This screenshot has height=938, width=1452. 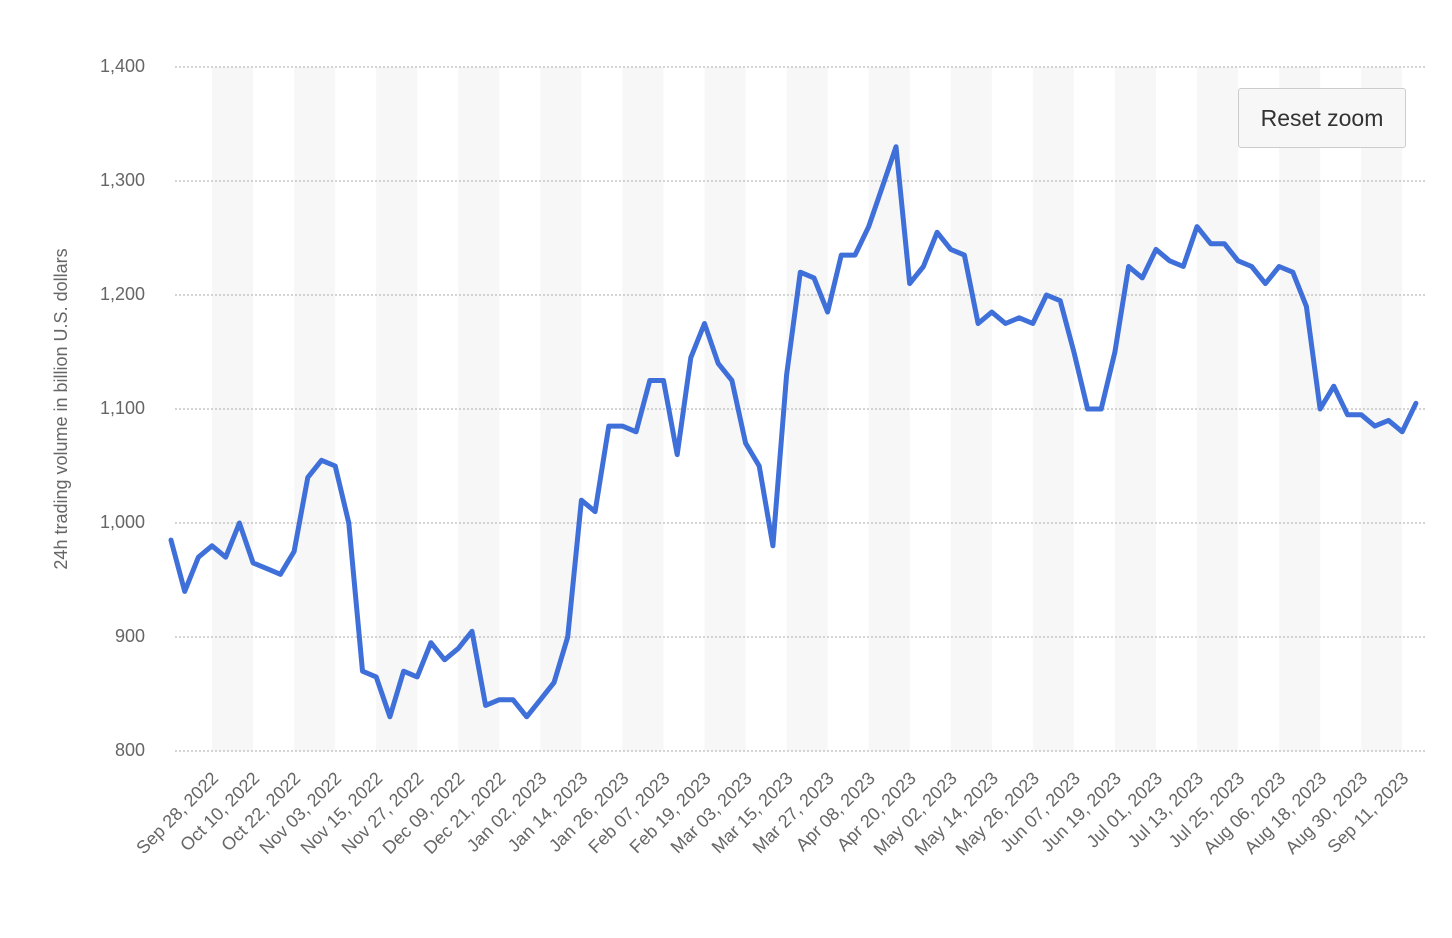 What do you see at coordinates (1322, 118) in the screenshot?
I see `reset-zoom-button: Reset zoom` at bounding box center [1322, 118].